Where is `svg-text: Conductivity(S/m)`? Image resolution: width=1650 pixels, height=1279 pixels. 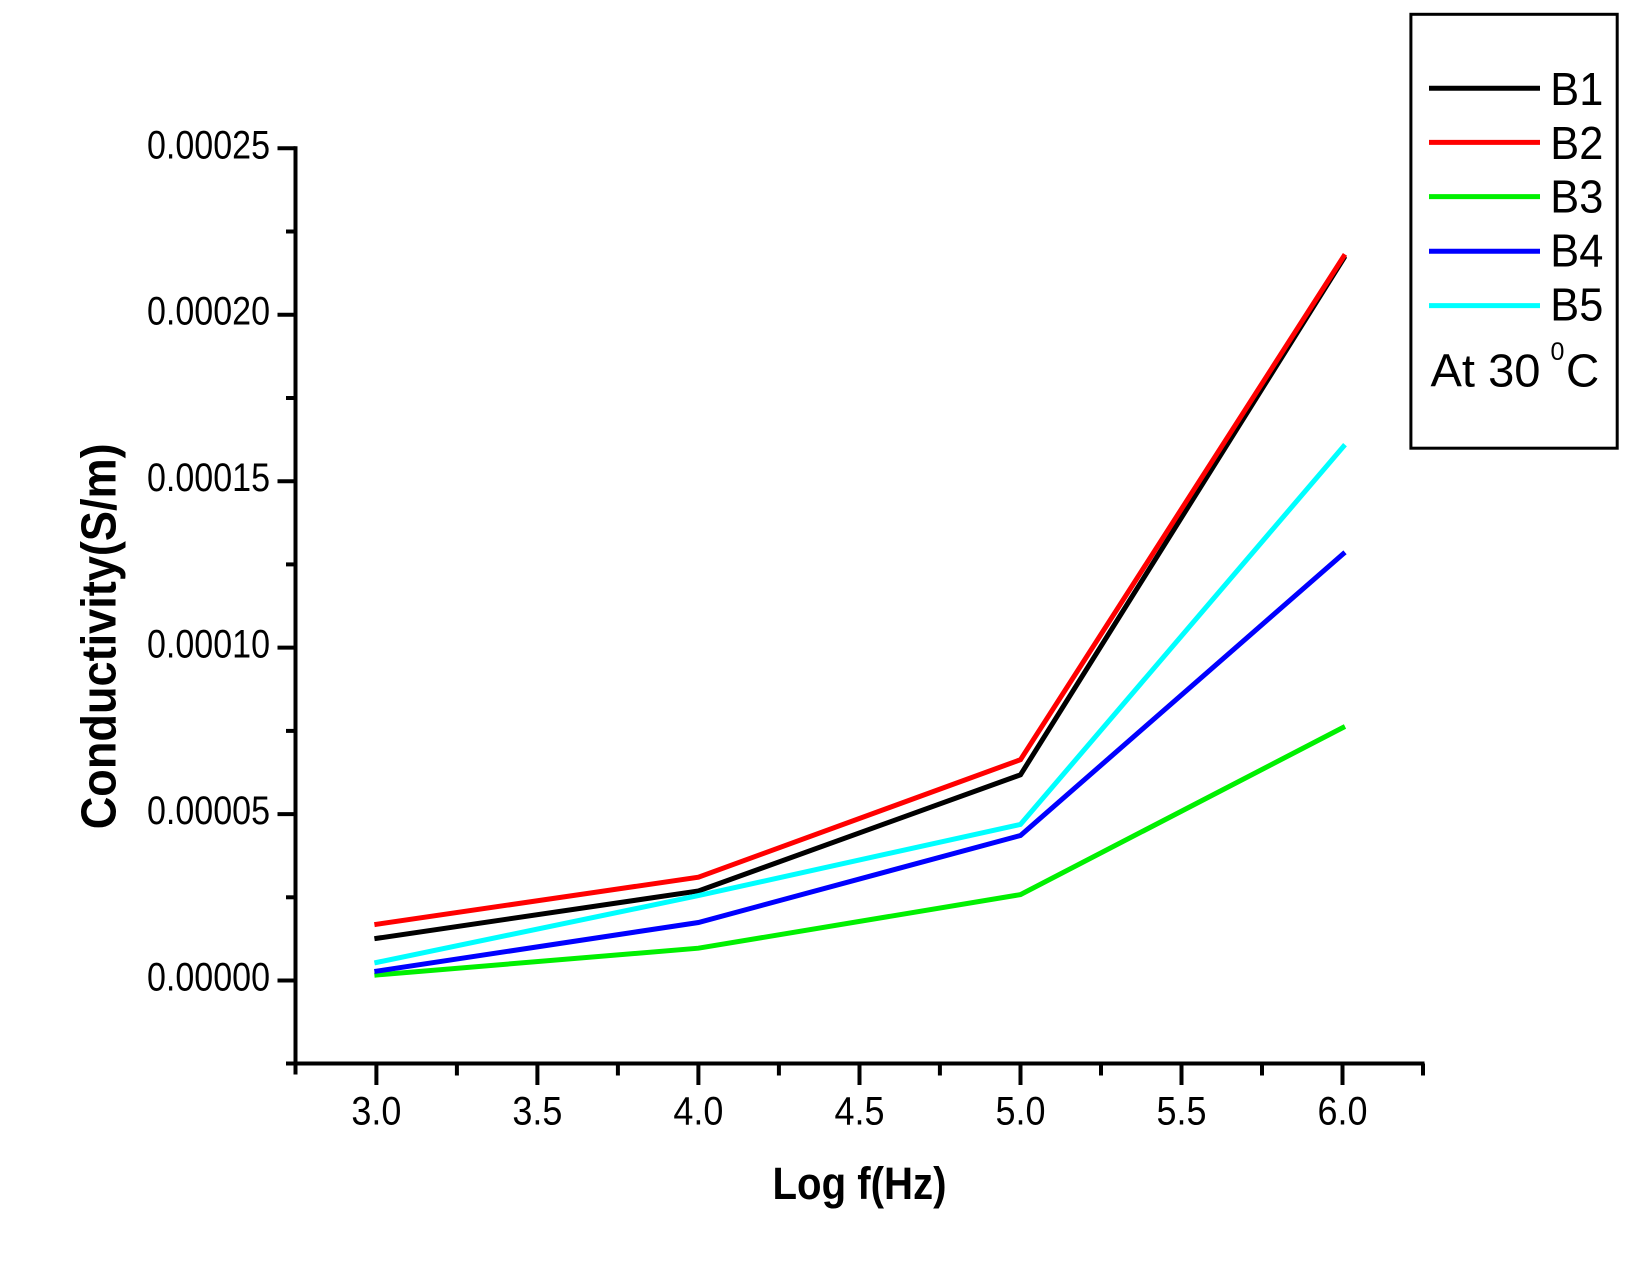
svg-text: Conductivity(S/m) is located at coordinates (100, 636).